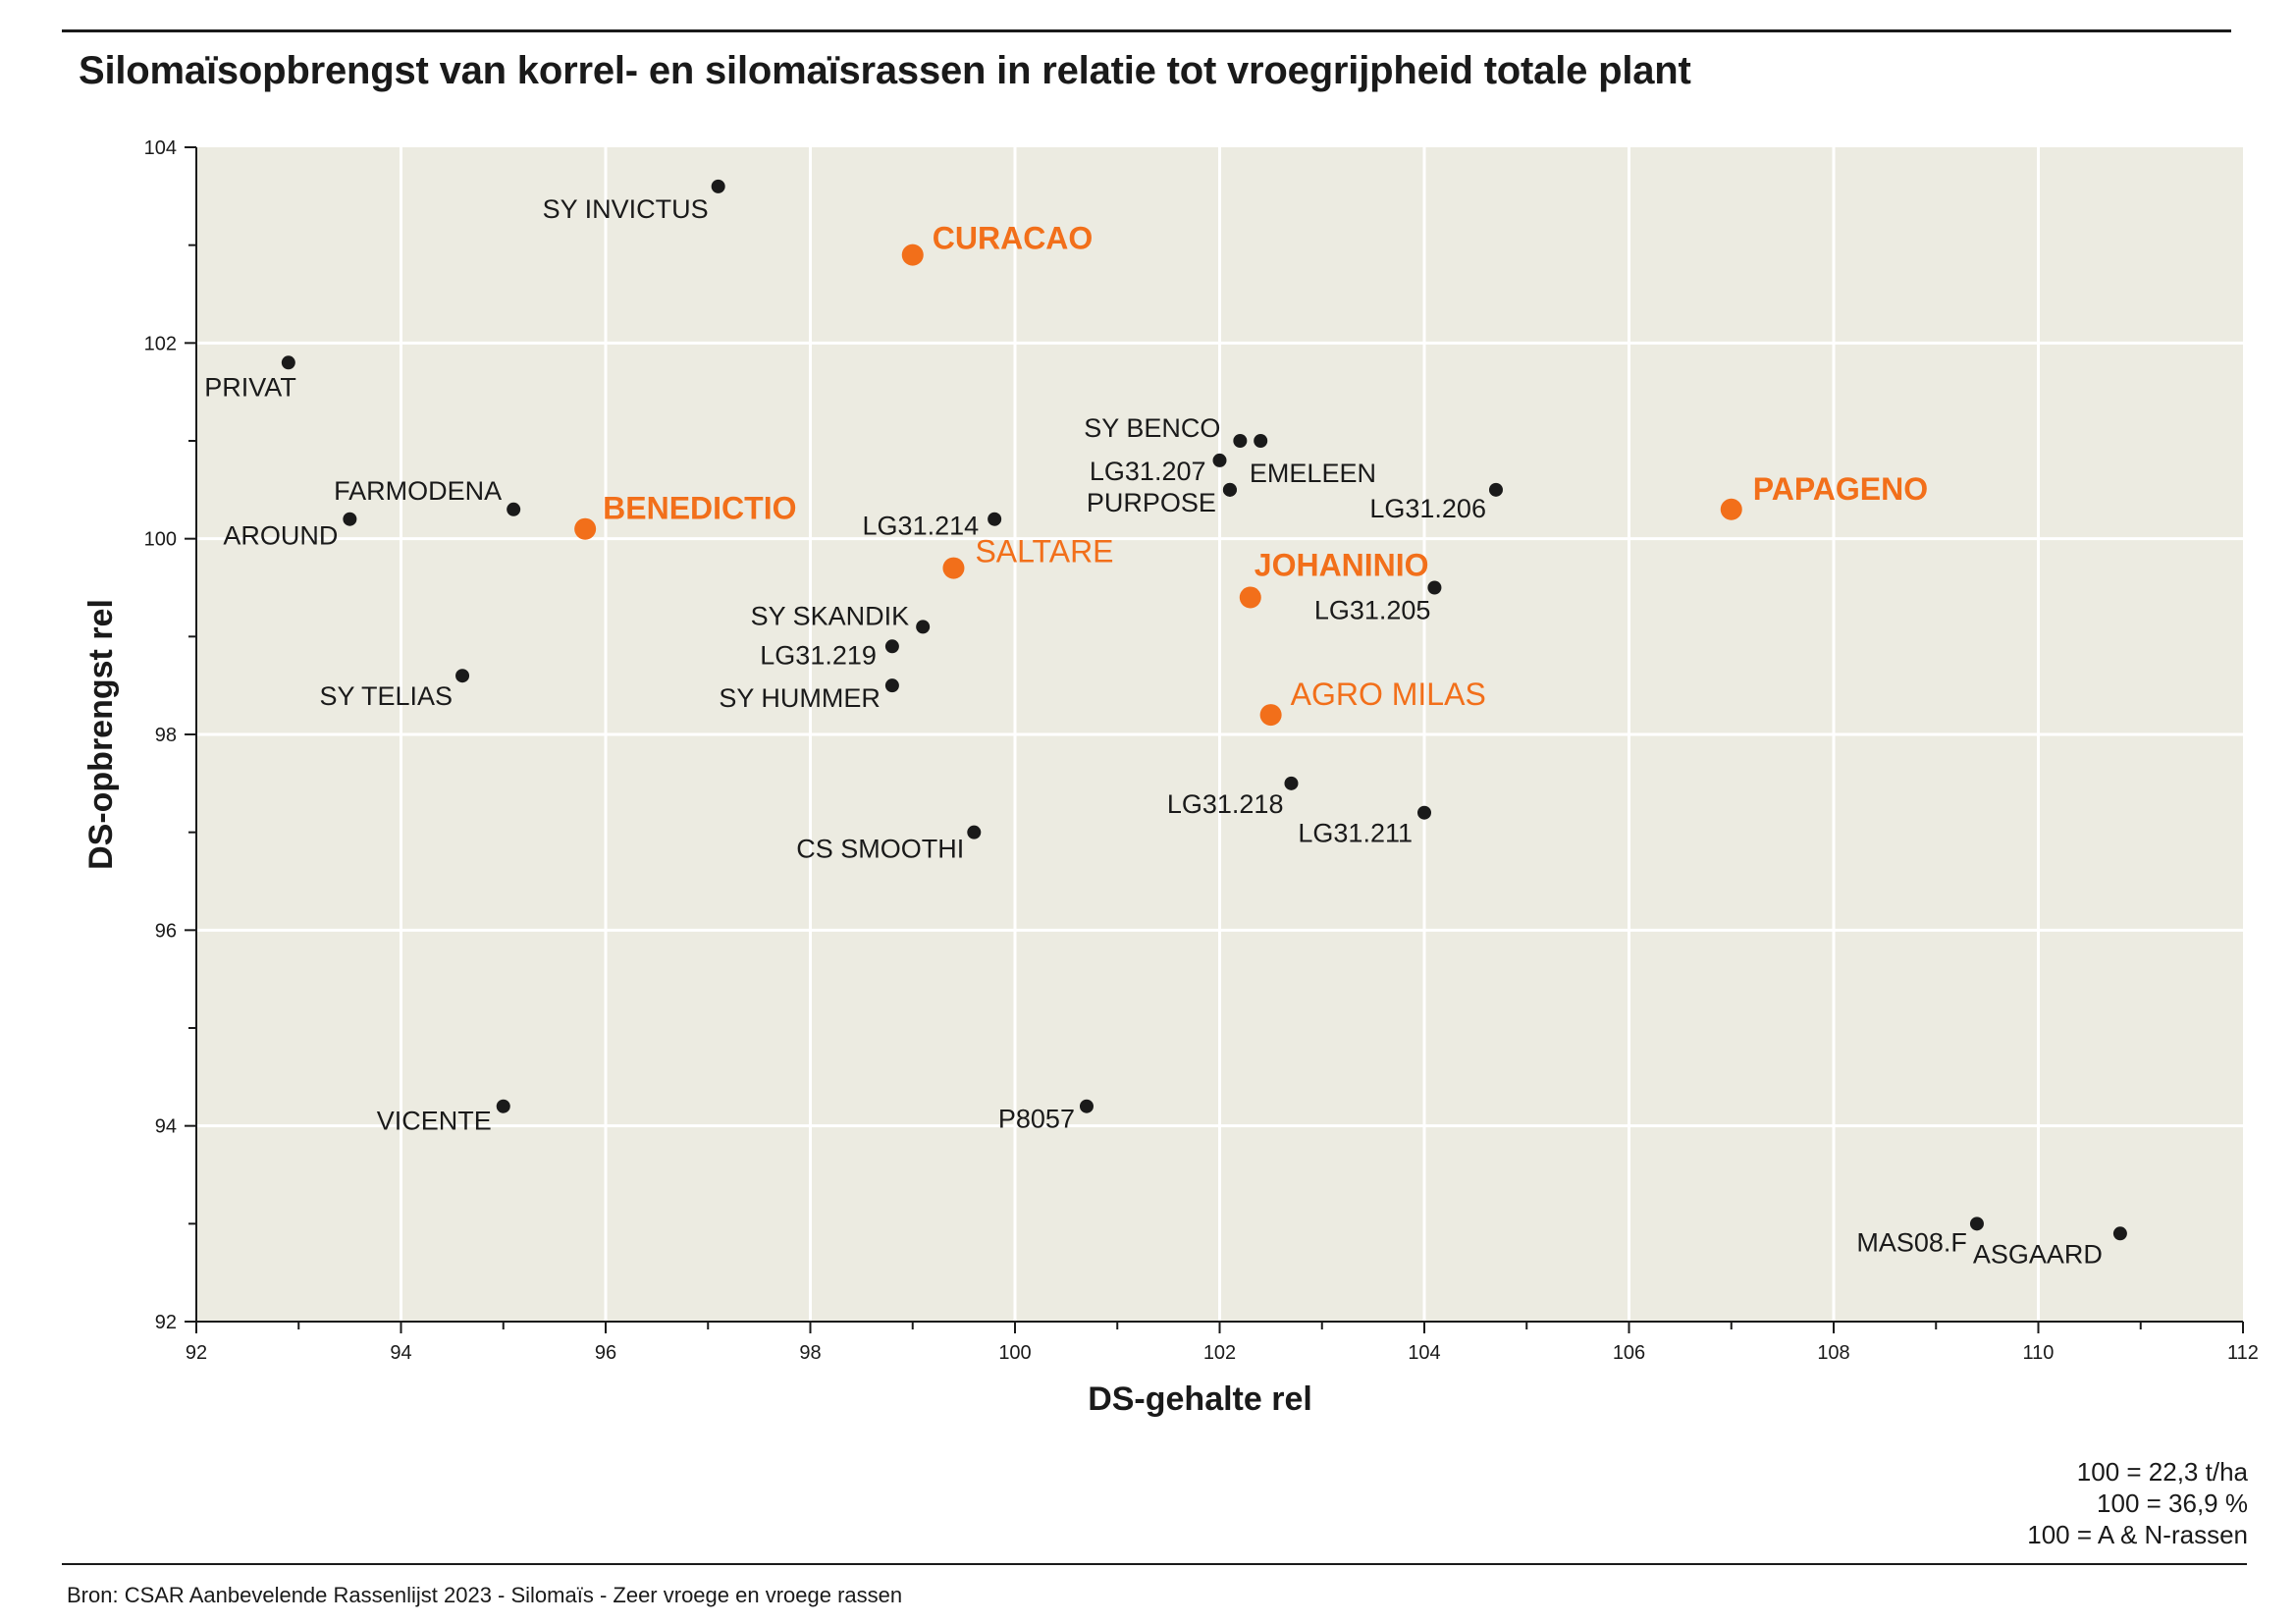 The image size is (2296, 1624). I want to click on footnote-yield: 100 = 22,3 t/ha, so click(2162, 1472).